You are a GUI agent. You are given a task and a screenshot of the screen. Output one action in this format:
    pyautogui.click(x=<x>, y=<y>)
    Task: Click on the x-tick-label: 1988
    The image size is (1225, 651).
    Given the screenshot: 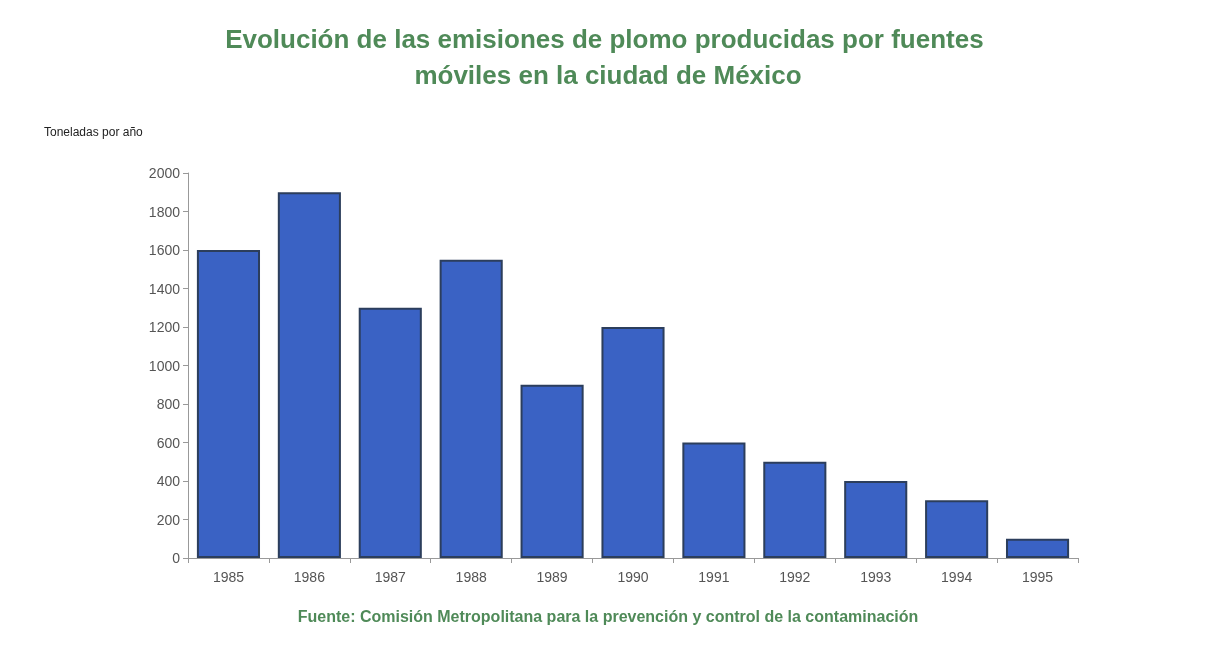 What is the action you would take?
    pyautogui.click(x=471, y=577)
    